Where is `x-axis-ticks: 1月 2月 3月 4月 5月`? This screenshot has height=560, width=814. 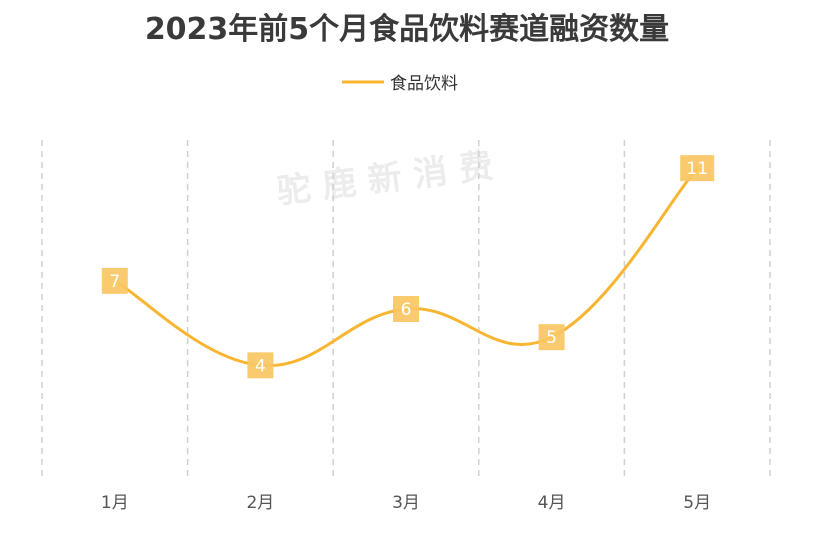
x-axis-ticks: 1月 2月 3月 4月 5月 is located at coordinates (406, 503).